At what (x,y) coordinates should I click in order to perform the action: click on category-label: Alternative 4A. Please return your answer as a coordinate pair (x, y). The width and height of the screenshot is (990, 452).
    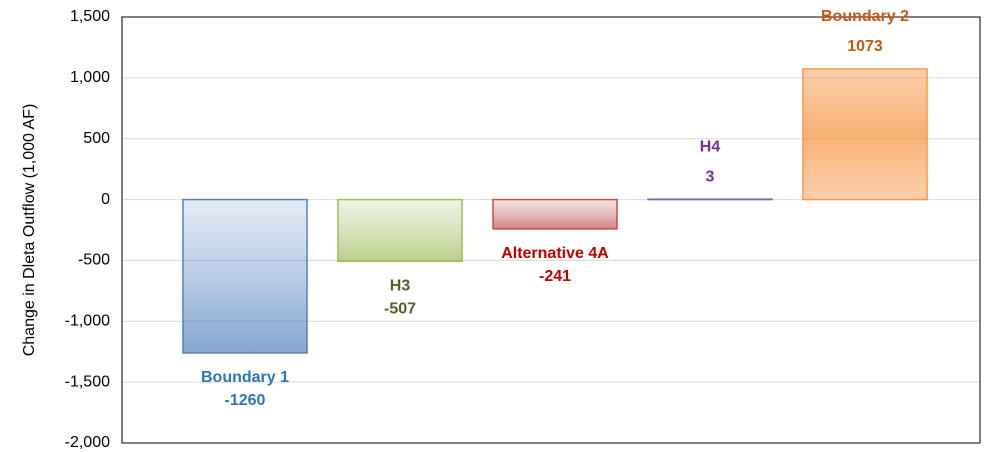
    Looking at the image, I should click on (555, 253).